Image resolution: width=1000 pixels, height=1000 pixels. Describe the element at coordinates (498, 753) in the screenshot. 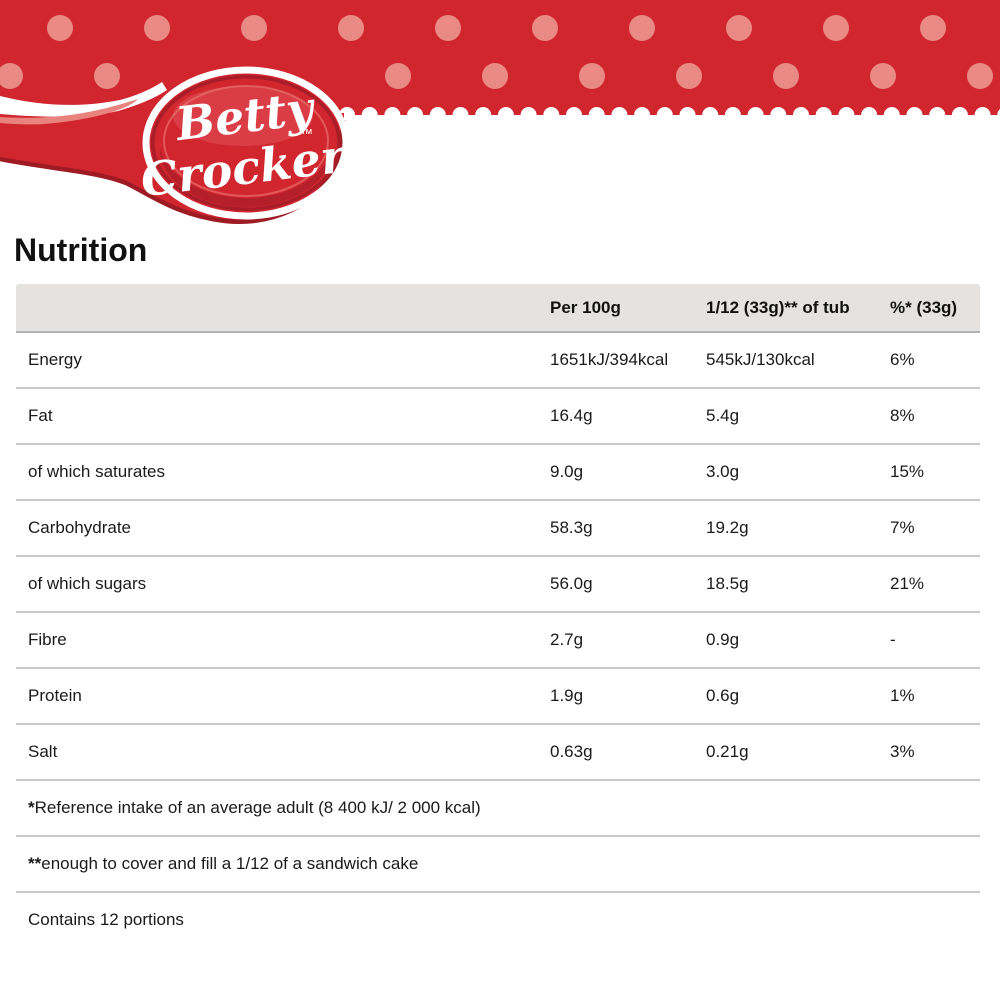

I see `table-row: Salt 0.63g 0.21g 3%` at that location.